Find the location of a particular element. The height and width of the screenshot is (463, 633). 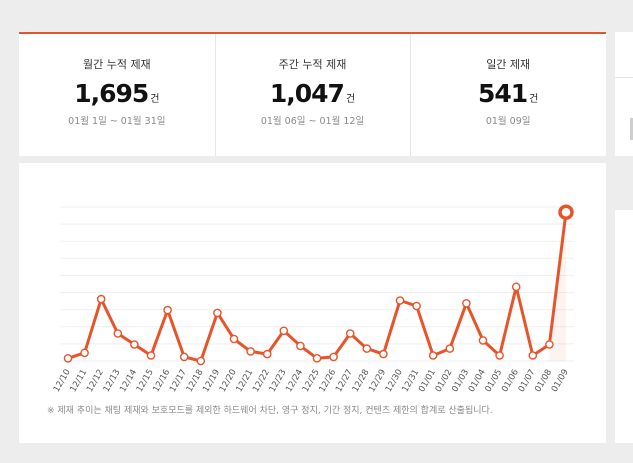

stat-range: 01월 1일 ~ 01월 31일 is located at coordinates (117, 121).